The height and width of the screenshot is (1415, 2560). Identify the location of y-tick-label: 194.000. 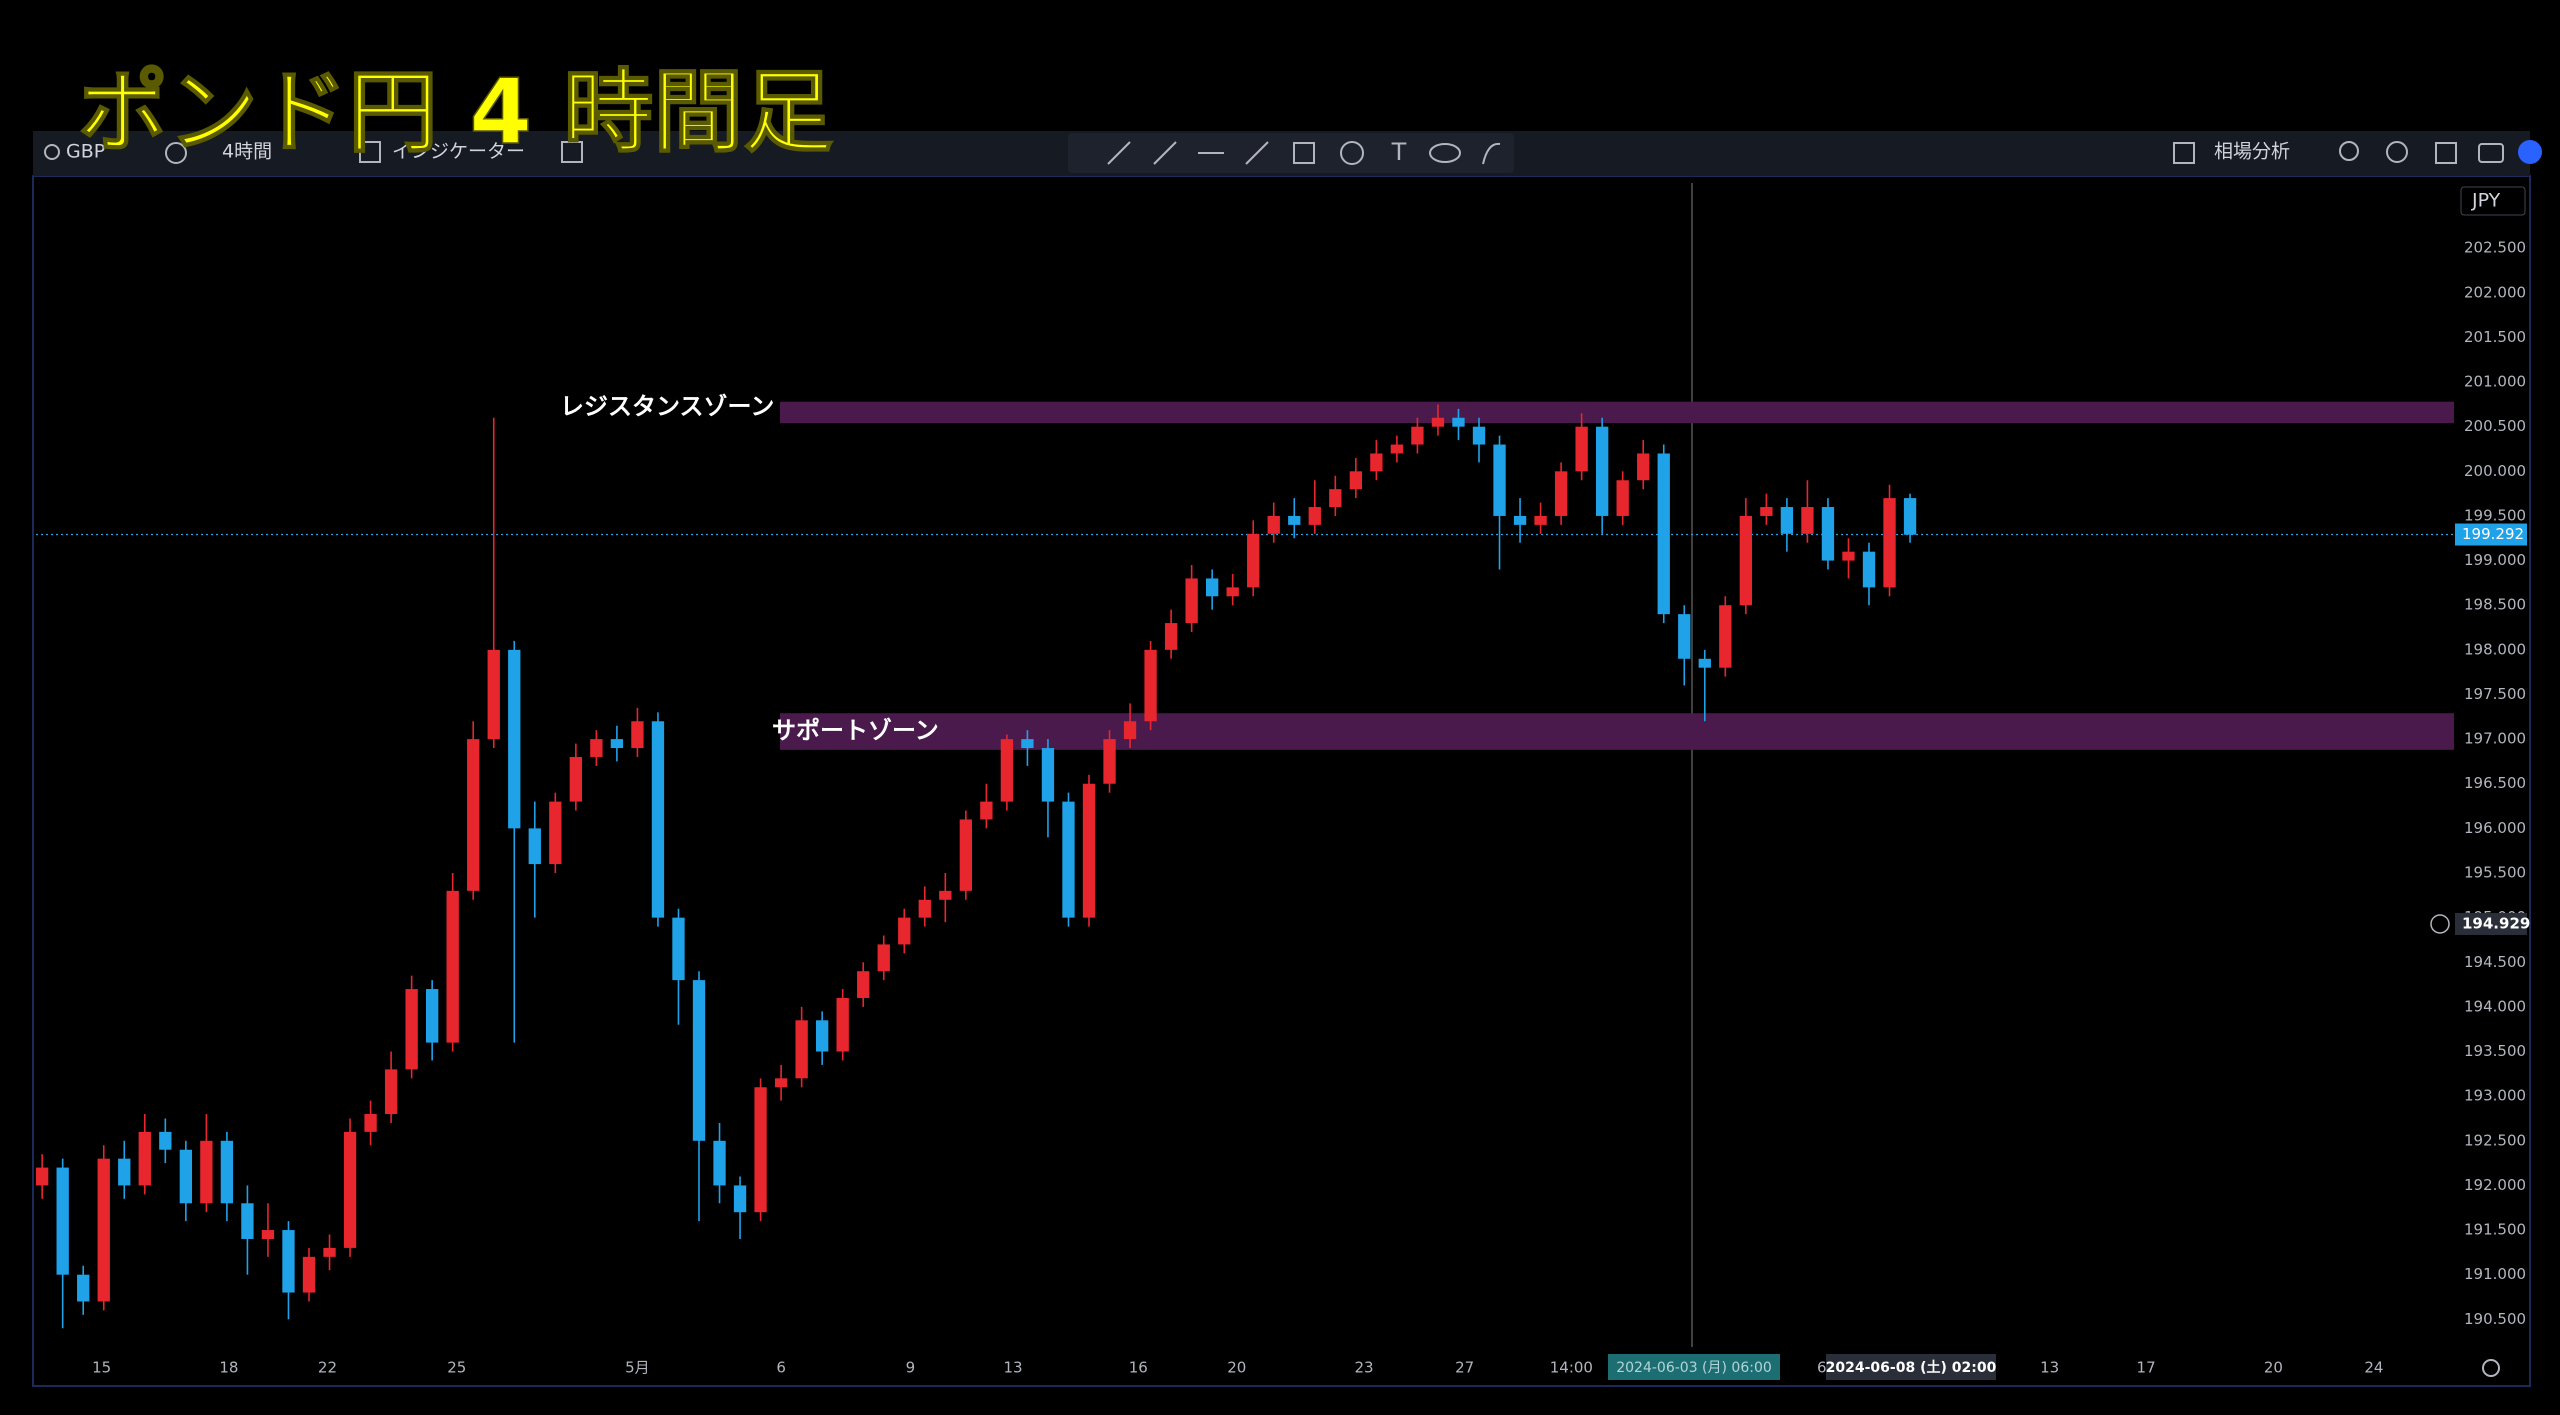
(2495, 1006).